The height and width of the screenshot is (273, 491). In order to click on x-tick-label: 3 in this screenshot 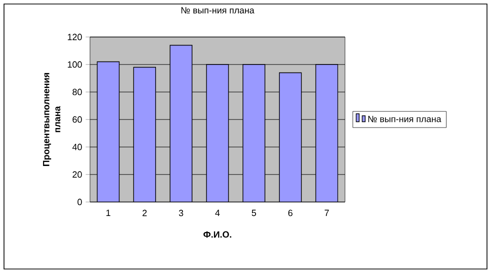, I will do `click(181, 213)`.